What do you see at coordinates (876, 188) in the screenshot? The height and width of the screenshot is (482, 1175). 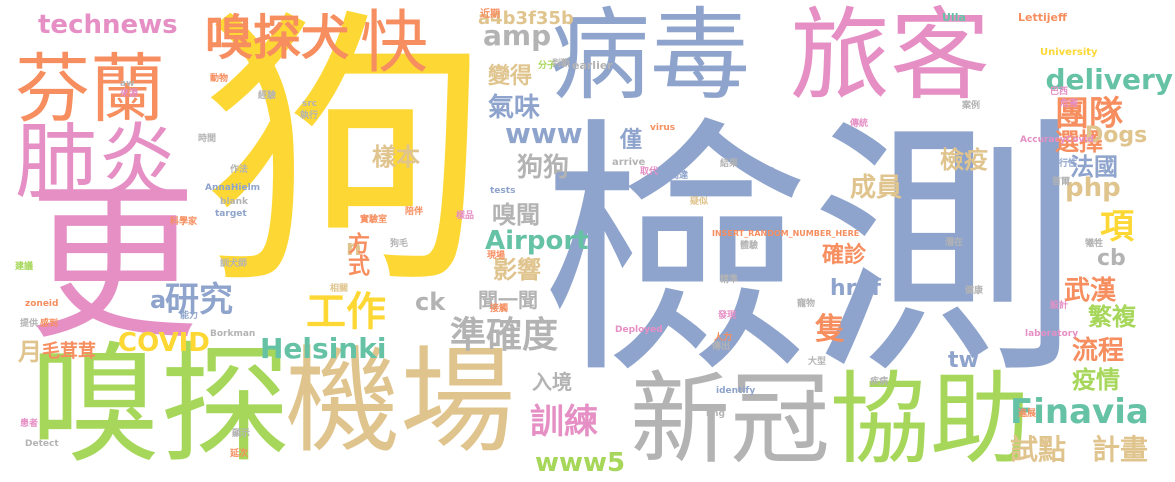 I see `word-29: 成員` at bounding box center [876, 188].